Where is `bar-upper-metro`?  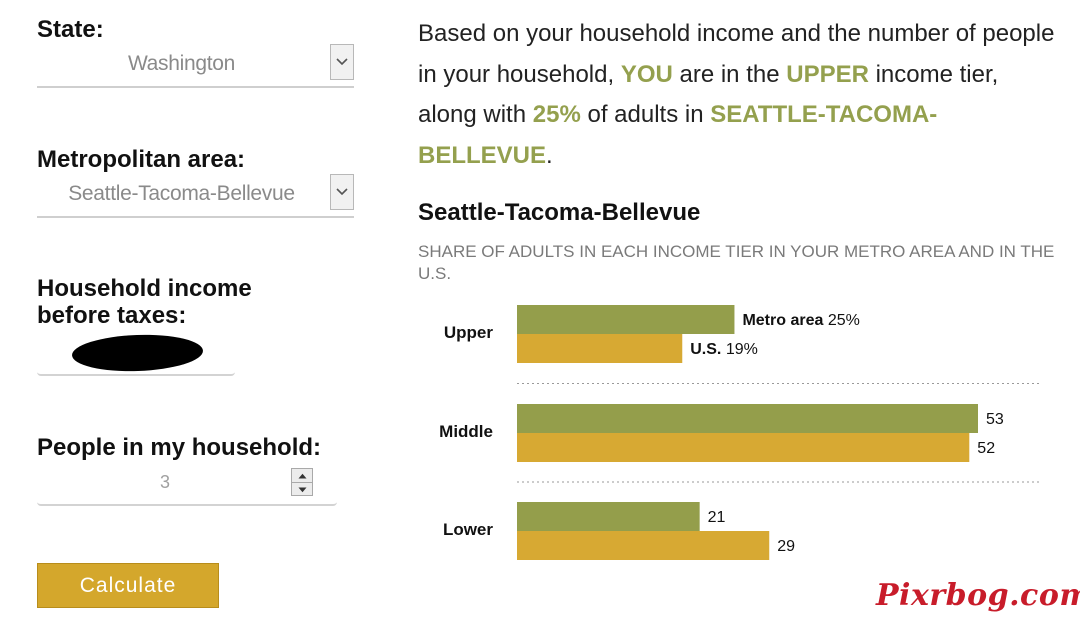
bar-upper-metro is located at coordinates (626, 319).